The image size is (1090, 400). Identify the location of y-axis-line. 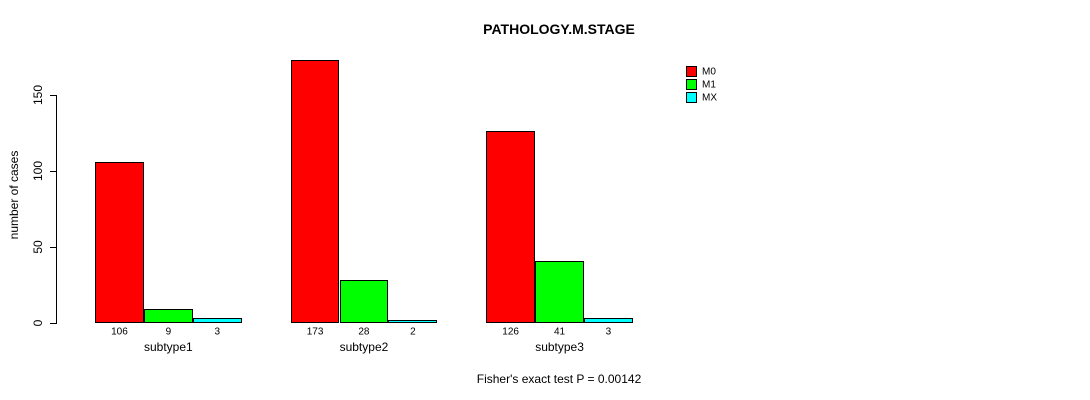
(56, 209).